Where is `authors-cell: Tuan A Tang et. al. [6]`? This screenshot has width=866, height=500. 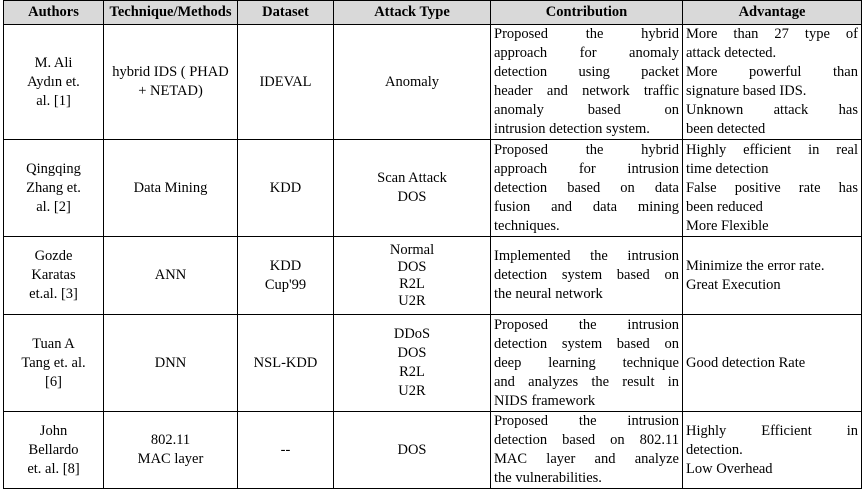
authors-cell: Tuan A Tang et. al. [6] is located at coordinates (53, 363).